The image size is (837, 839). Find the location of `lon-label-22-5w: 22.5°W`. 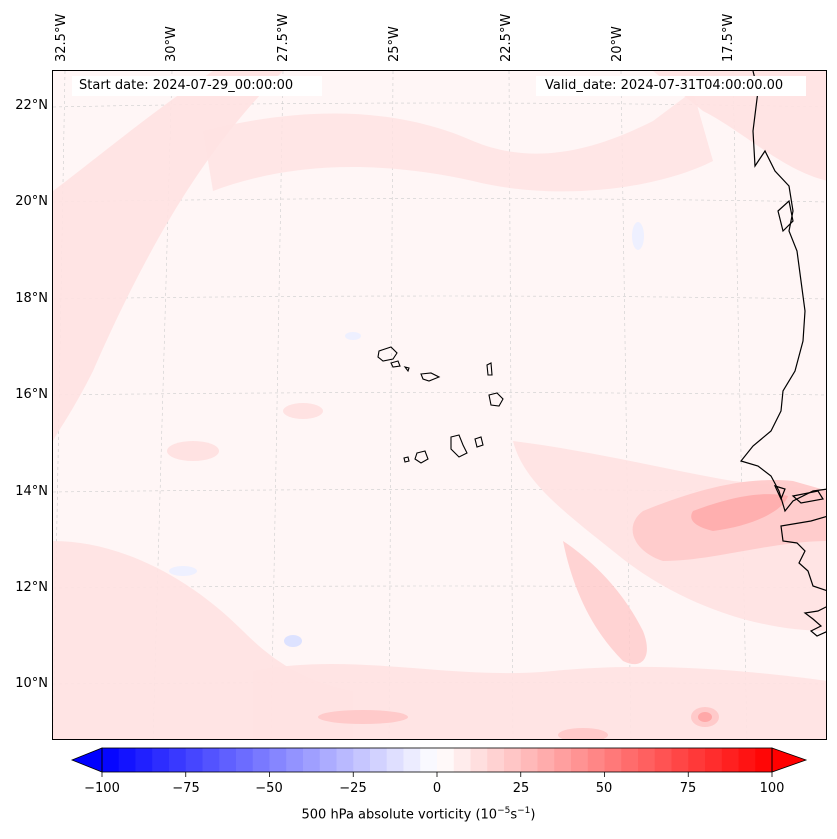

lon-label-22-5w: 22.5°W is located at coordinates (506, 37).